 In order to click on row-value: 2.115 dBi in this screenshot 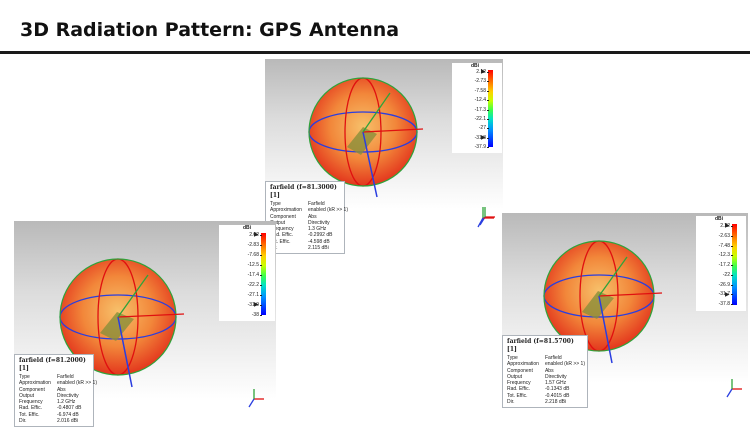, I will do `click(318, 247)`.